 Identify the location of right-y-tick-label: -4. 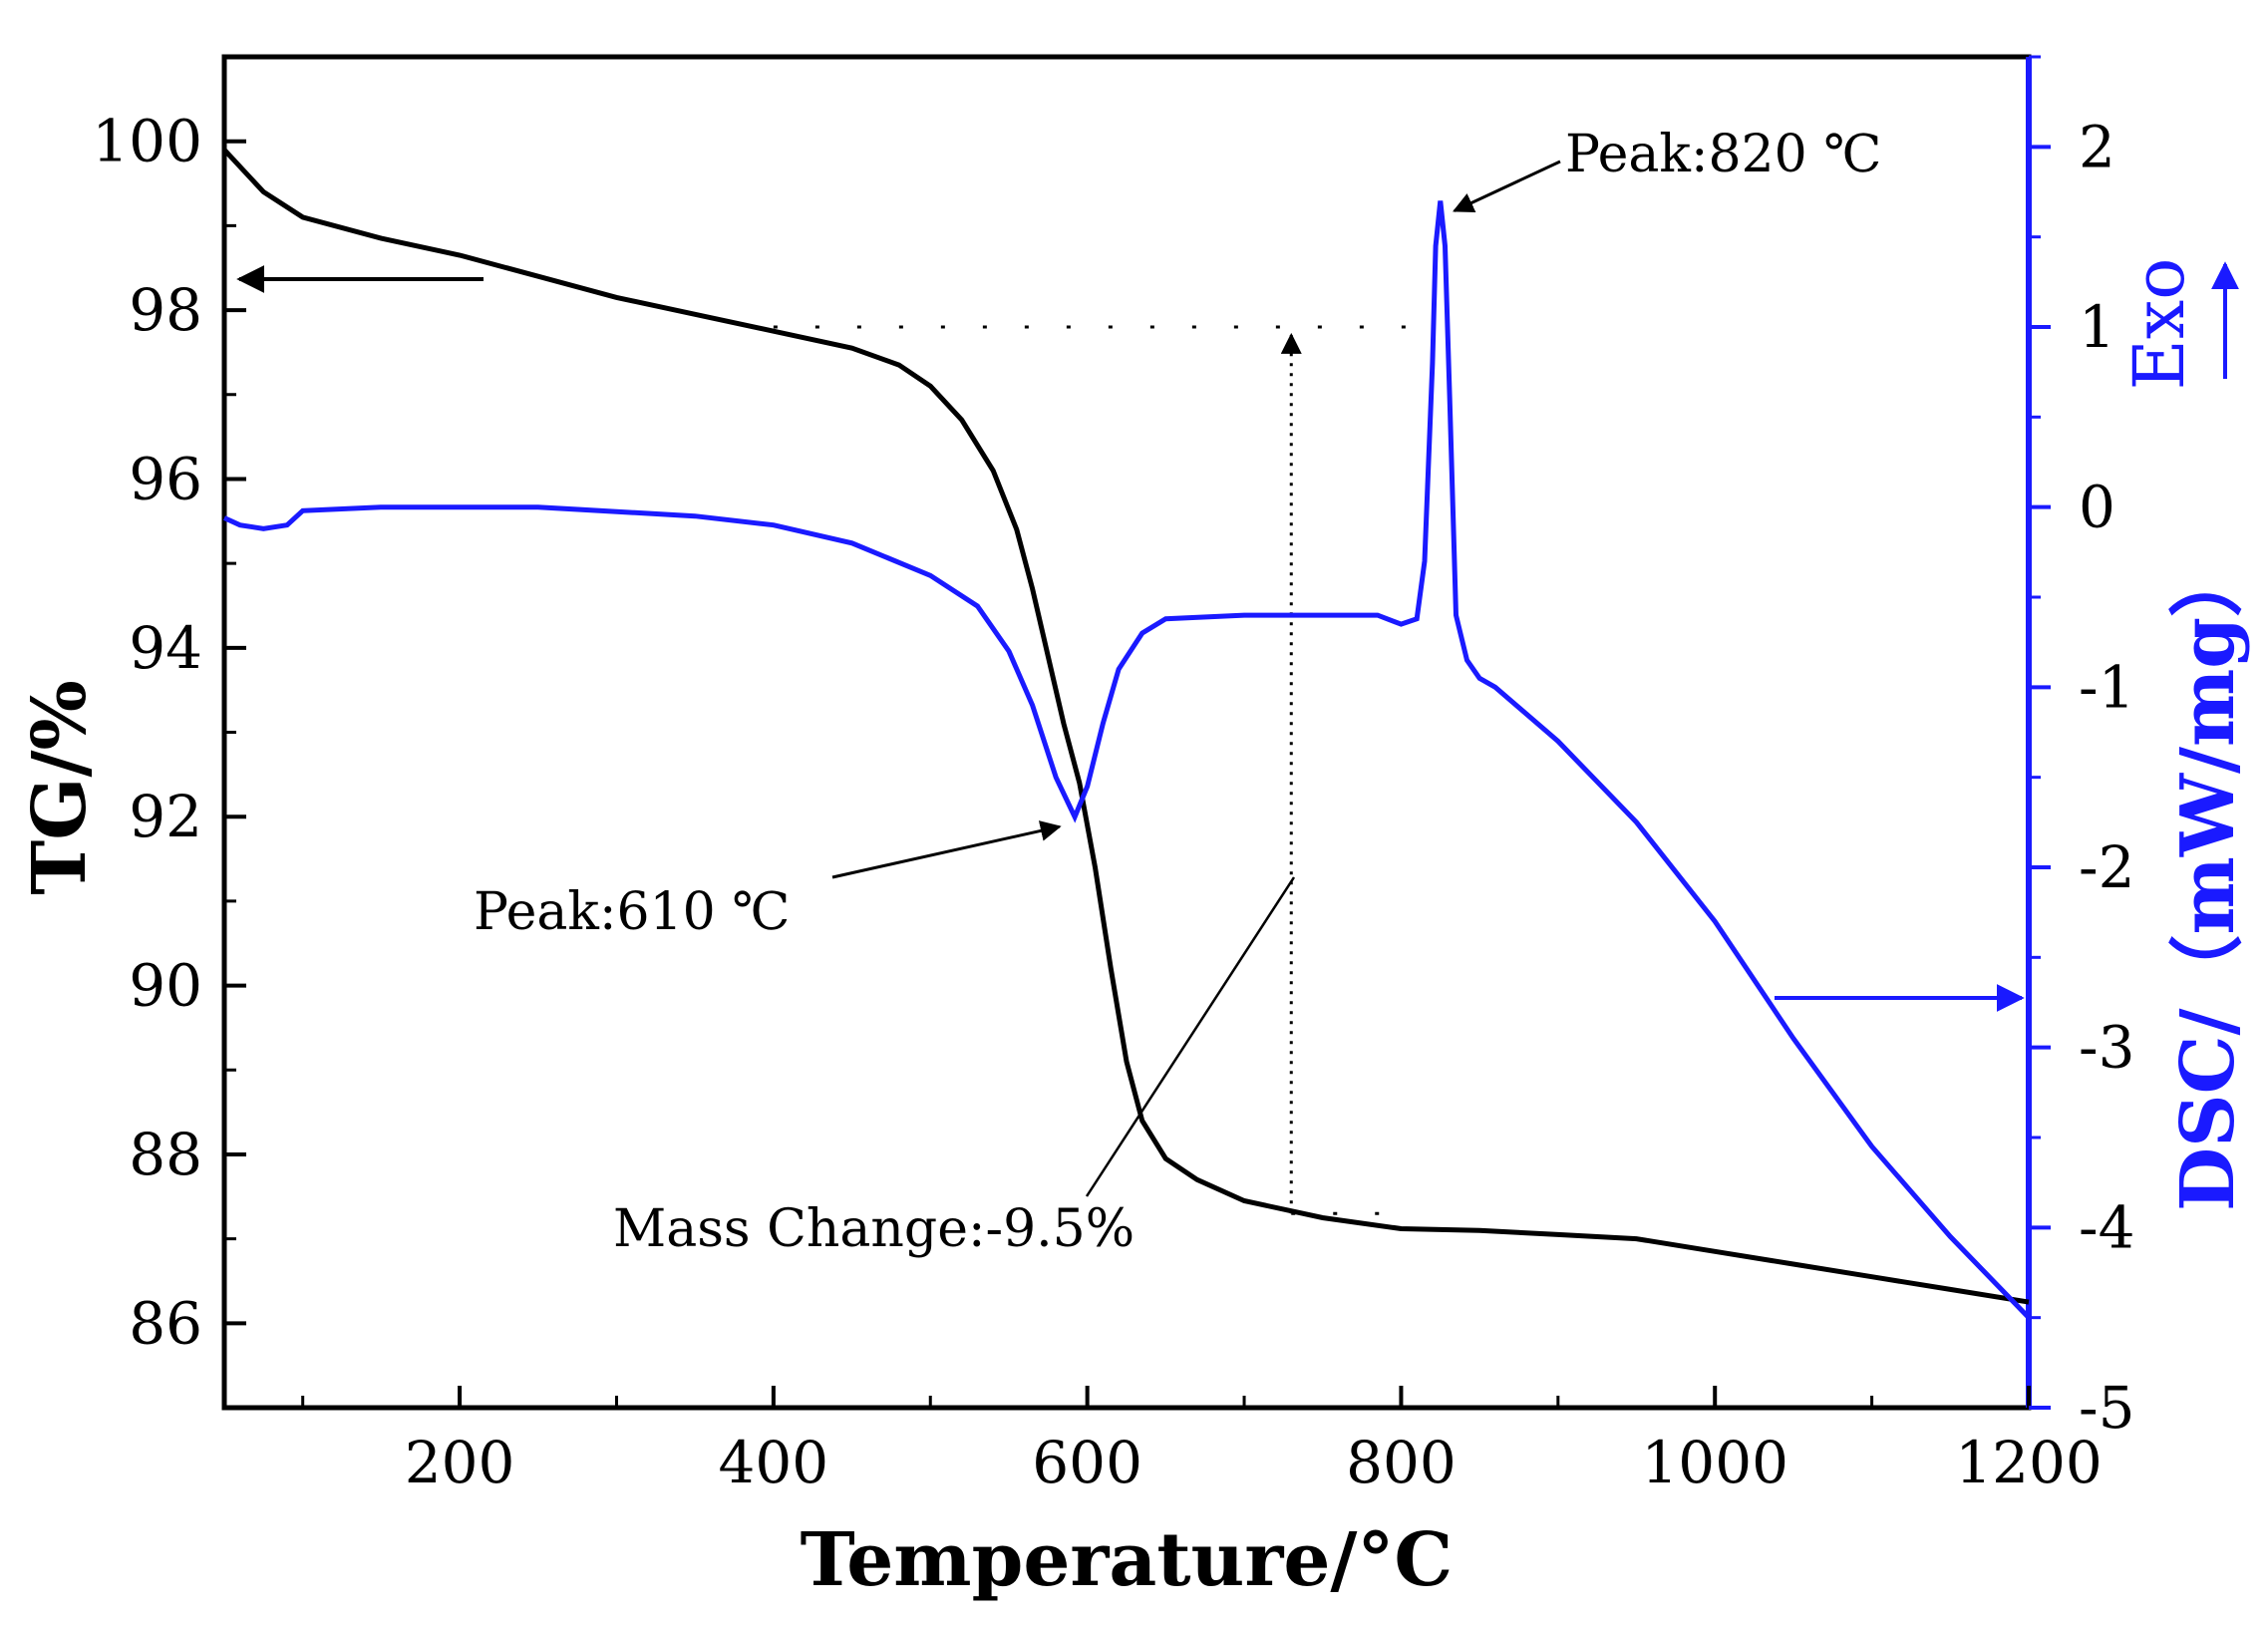
(2107, 1227).